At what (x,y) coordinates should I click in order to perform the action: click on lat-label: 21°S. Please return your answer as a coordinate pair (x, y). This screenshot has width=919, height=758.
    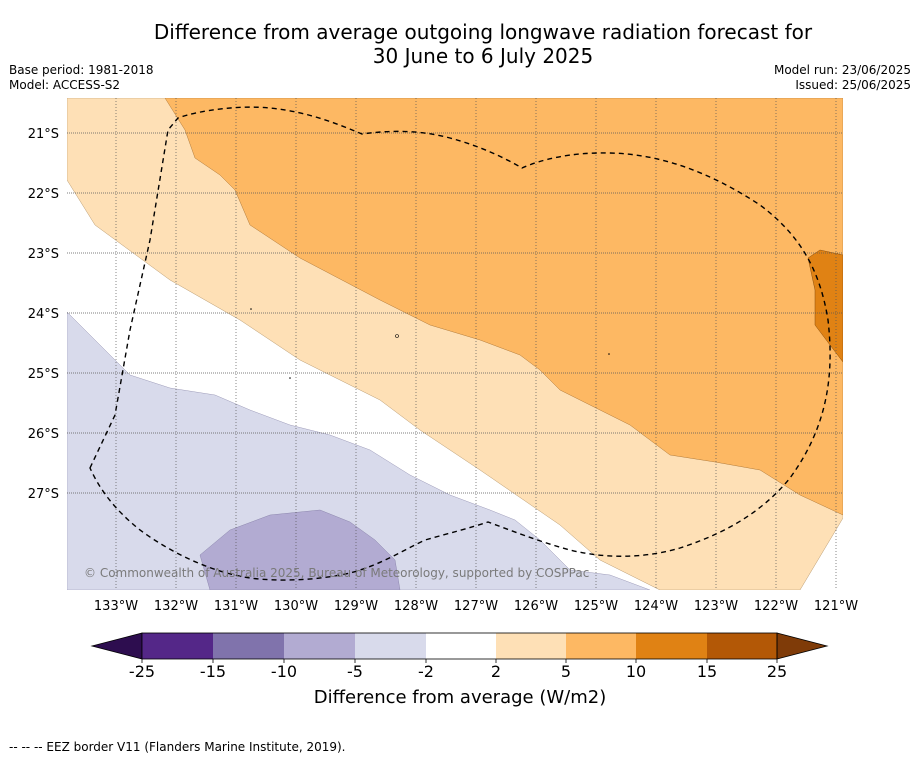
    Looking at the image, I should click on (43, 134).